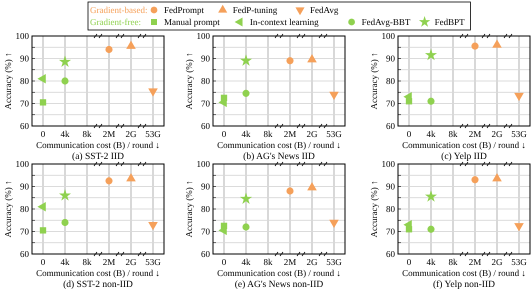  Describe the element at coordinates (184, 9) in the screenshot. I see `legend-label: FedPrompt` at that location.